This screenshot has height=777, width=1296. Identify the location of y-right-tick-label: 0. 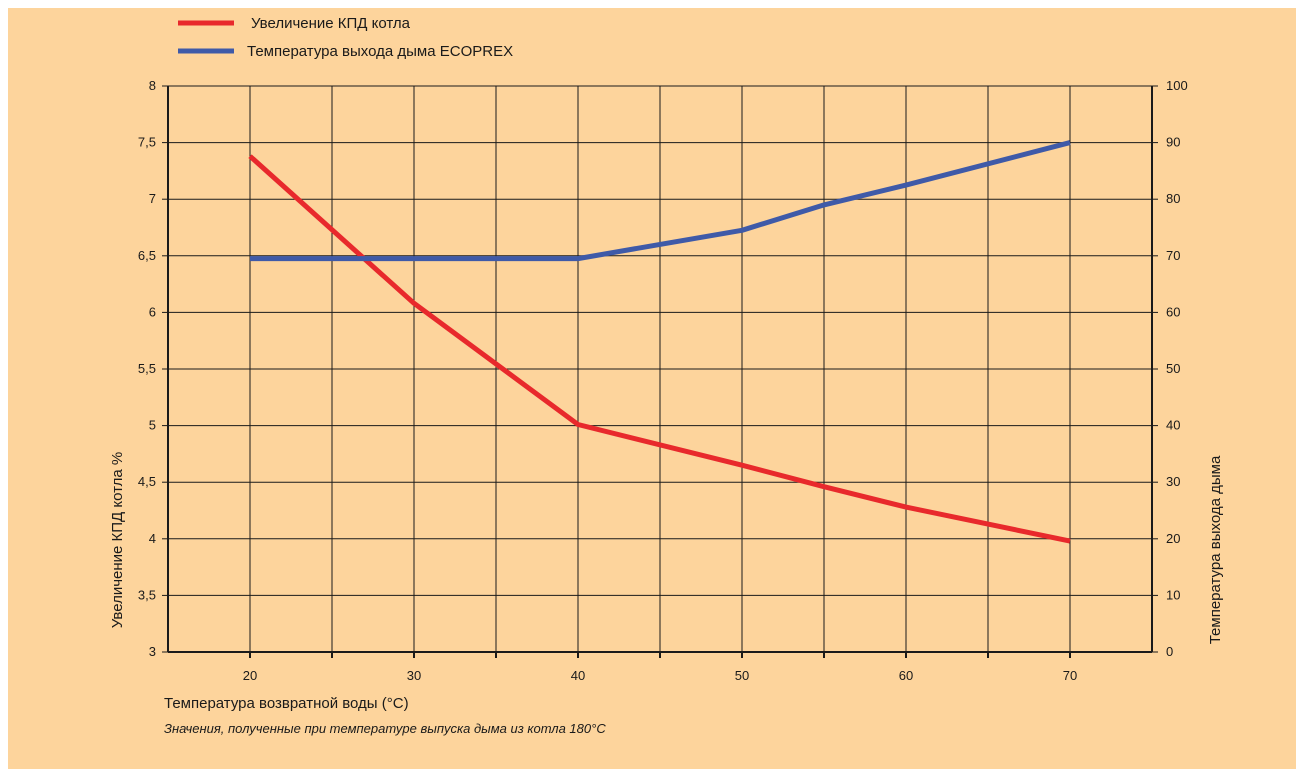
(1169, 651).